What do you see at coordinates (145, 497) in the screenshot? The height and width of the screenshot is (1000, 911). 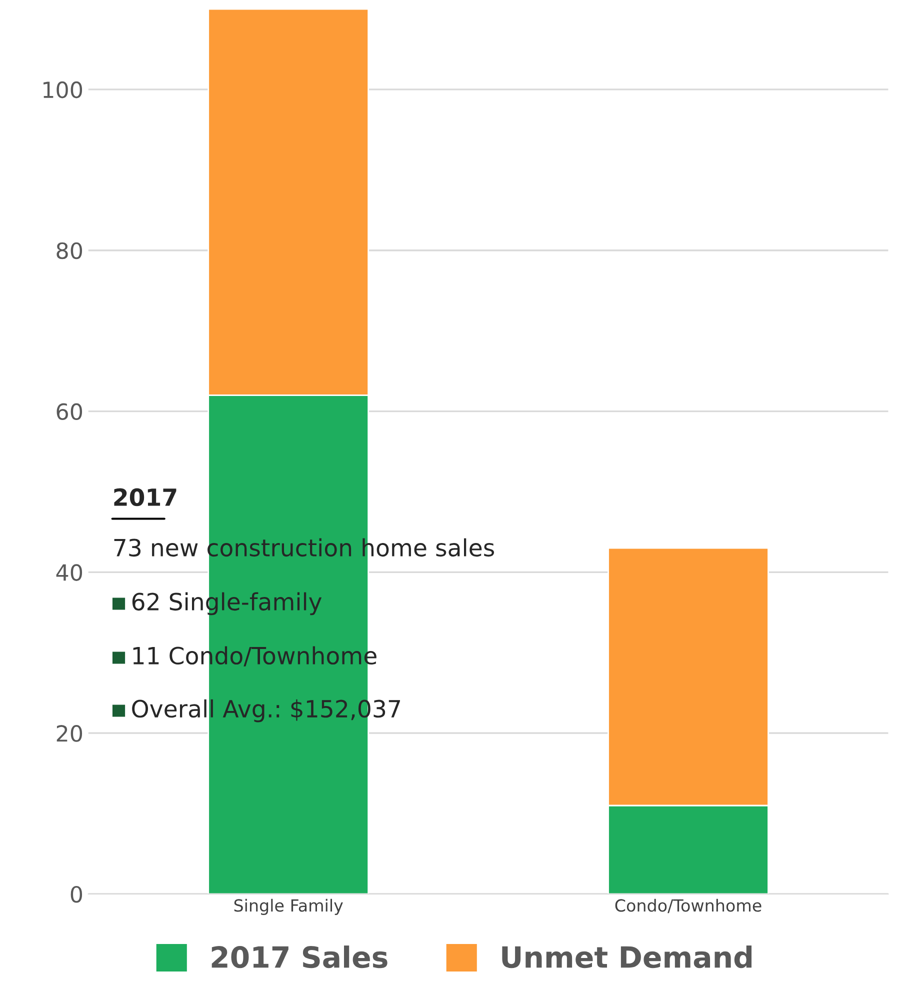 I see `annotation: 2017` at bounding box center [145, 497].